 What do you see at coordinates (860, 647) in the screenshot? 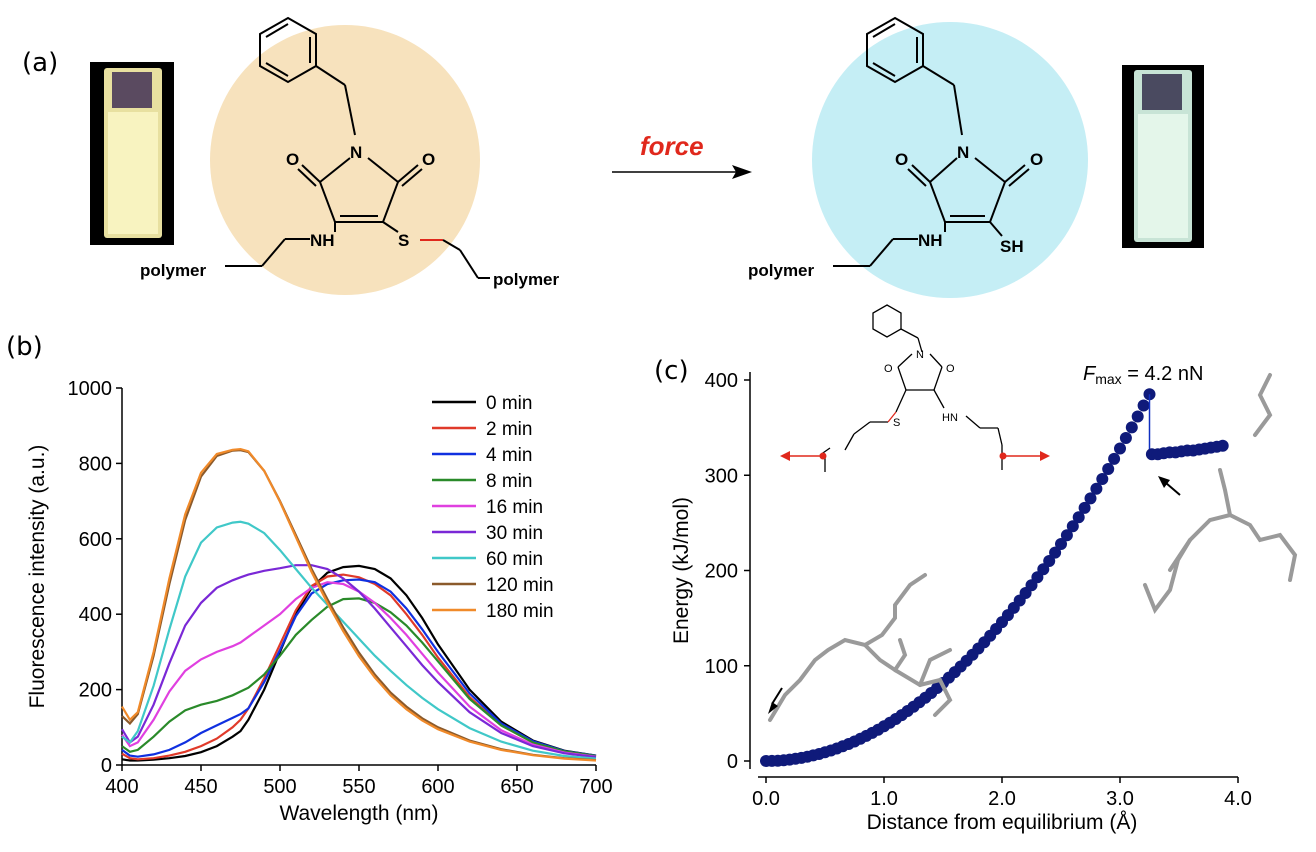
I see `molecular-model-initial` at bounding box center [860, 647].